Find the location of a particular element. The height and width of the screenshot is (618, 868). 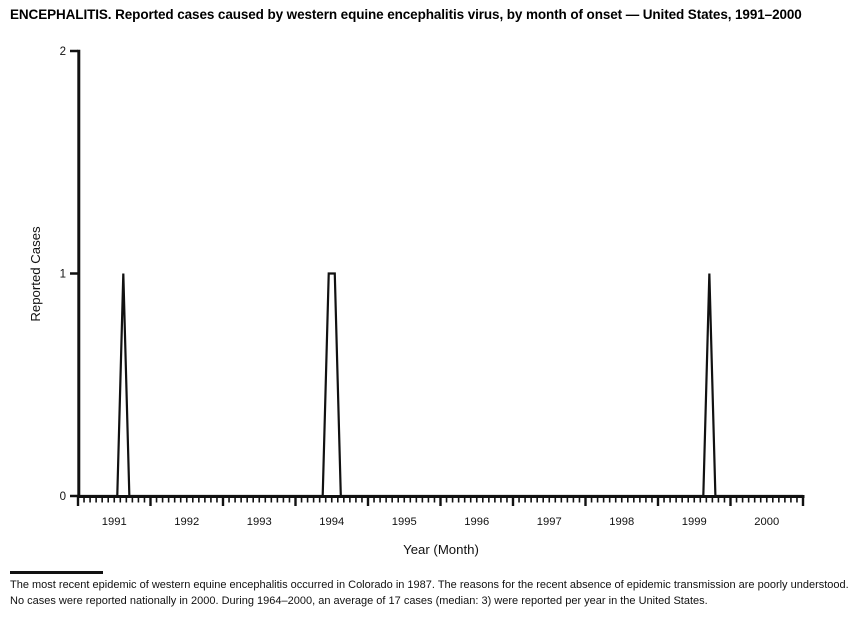

x-axis: 1991 1992 1993 1994 1995 1996 1997 1998 1999 2000 is located at coordinates (440, 511).